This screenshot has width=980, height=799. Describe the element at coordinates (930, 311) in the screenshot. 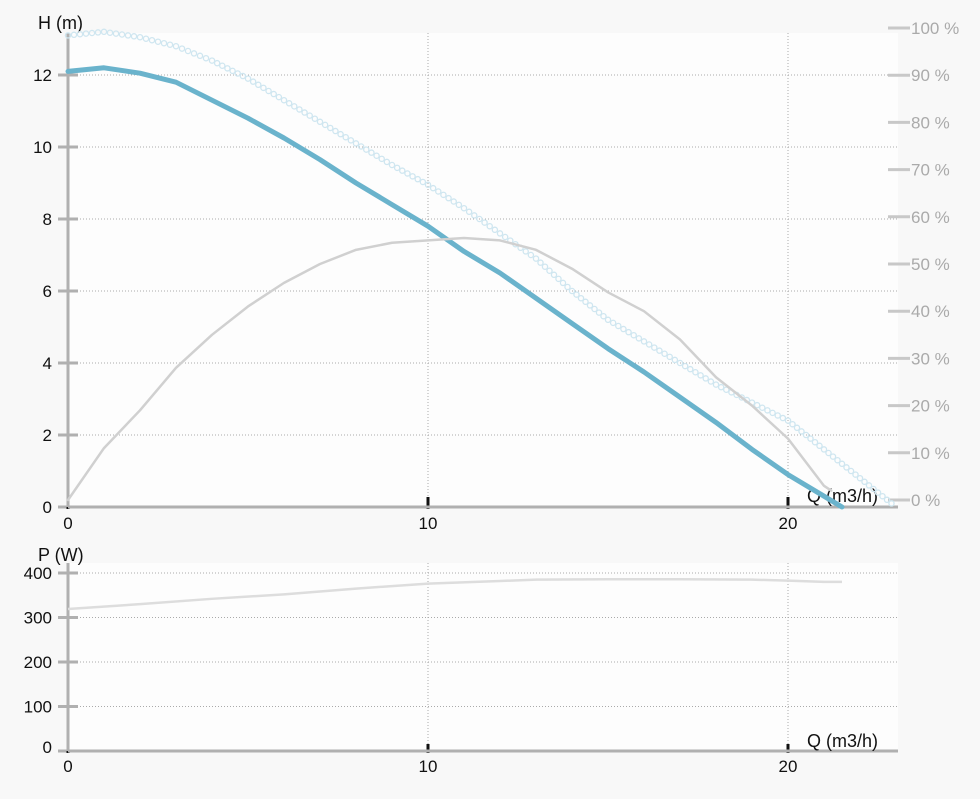

I see `y2-tick-label: 40 %` at that location.